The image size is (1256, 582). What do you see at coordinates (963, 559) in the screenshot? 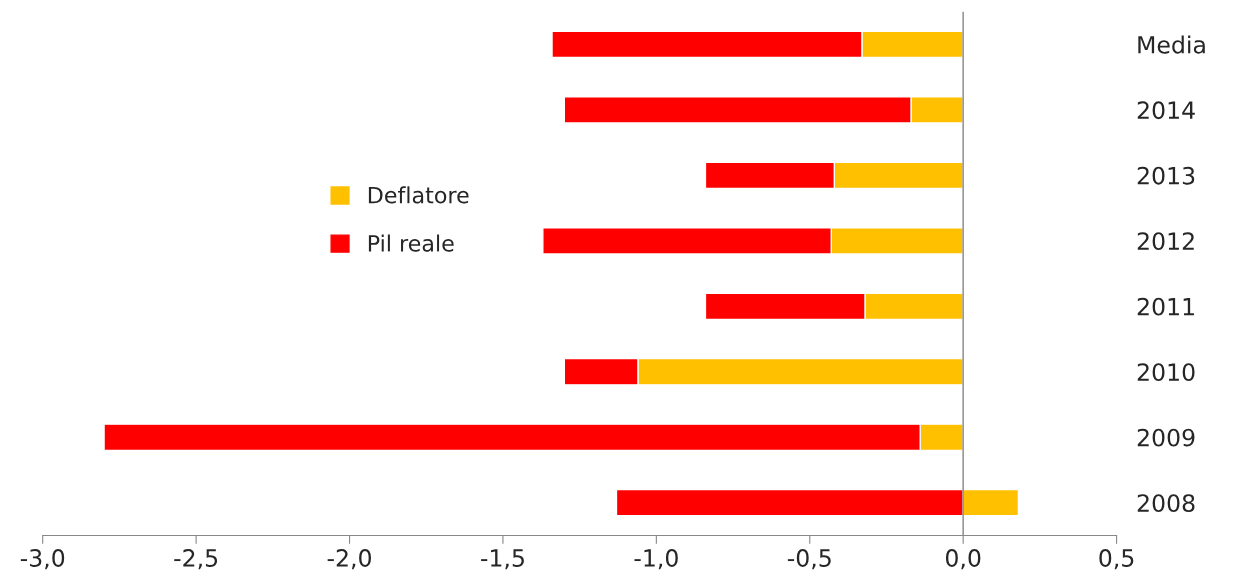
I see `x-tick-label: 0,0` at bounding box center [963, 559].